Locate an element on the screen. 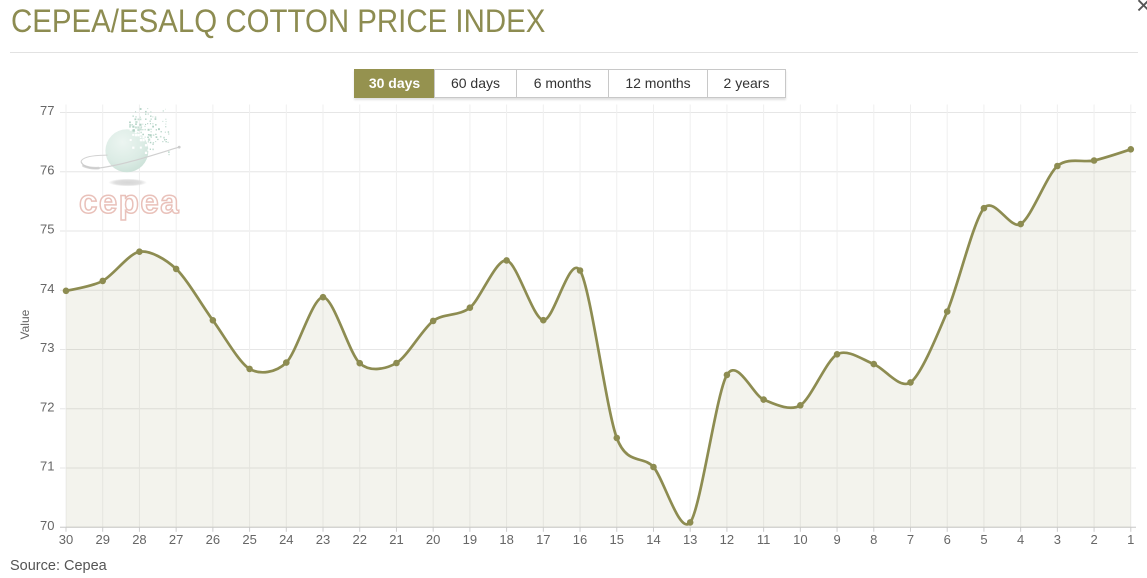  svg-text: 22 is located at coordinates (360, 539).